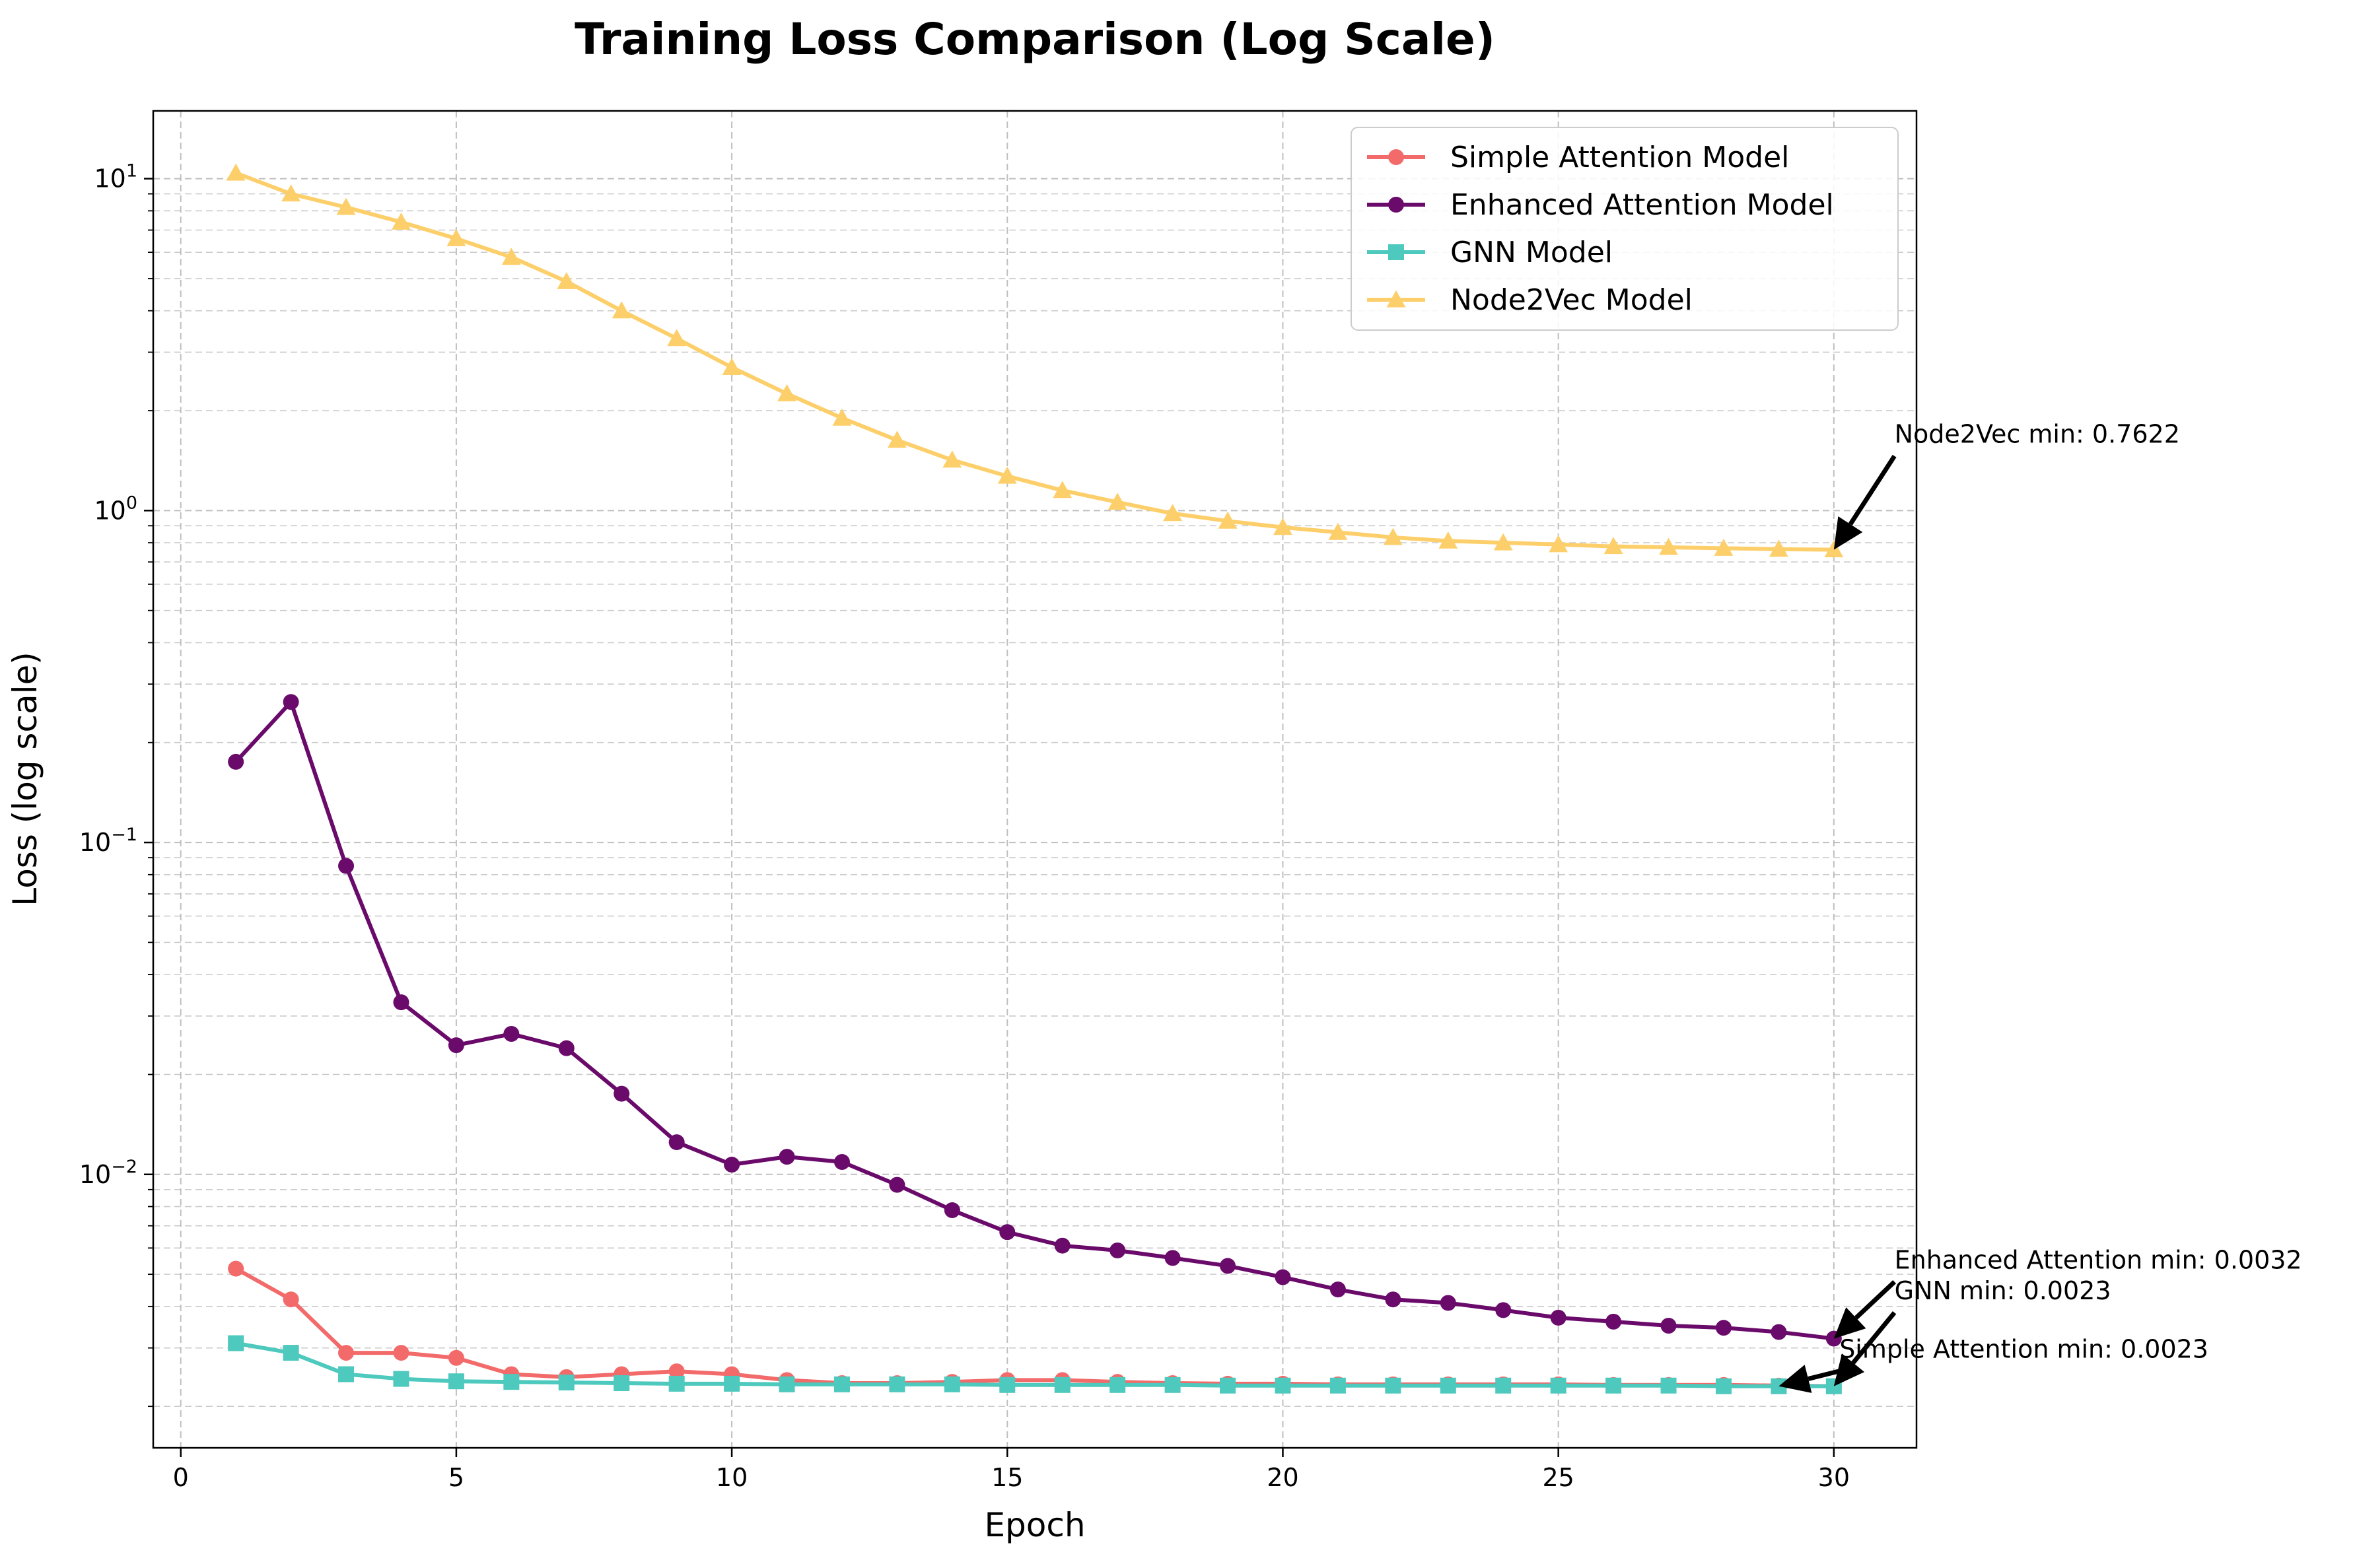 This screenshot has height=1568, width=2357. I want to click on series-line, so click(1034, 1364).